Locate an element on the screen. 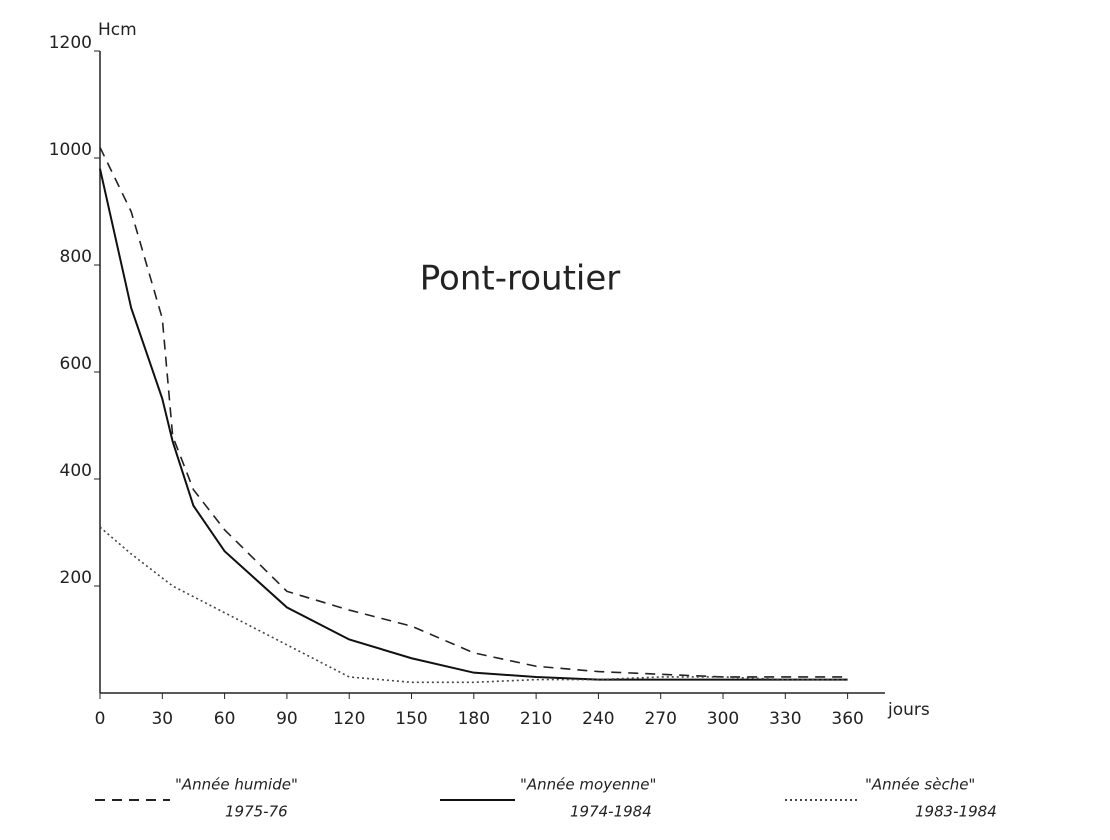 The image size is (1110, 840). y-tick-label: 1200 is located at coordinates (70, 43).